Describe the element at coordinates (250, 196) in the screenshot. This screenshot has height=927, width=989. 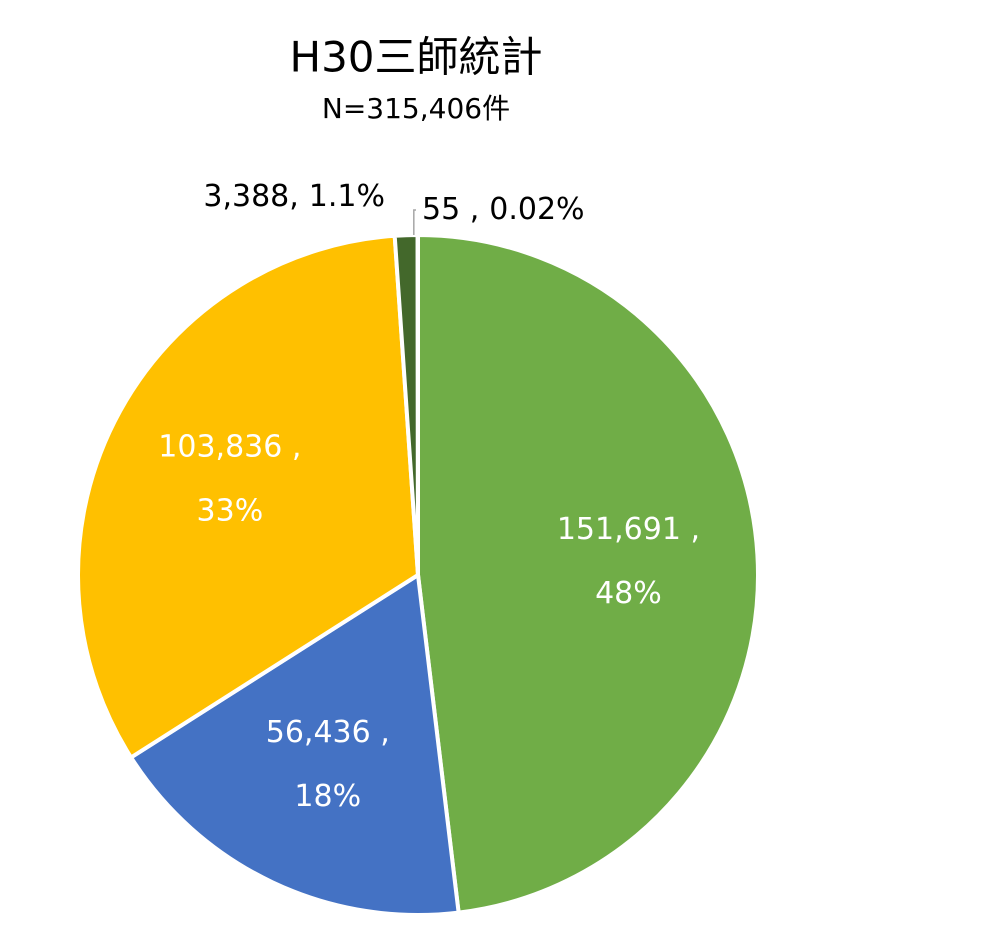
I see `value-label: 3,388,` at that location.